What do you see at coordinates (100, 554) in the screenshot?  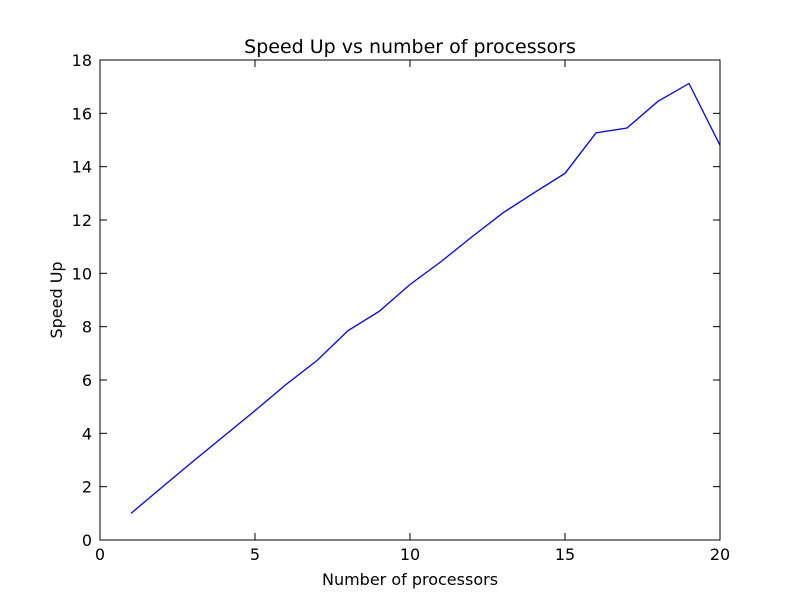 I see `x-tick-label: 0` at bounding box center [100, 554].